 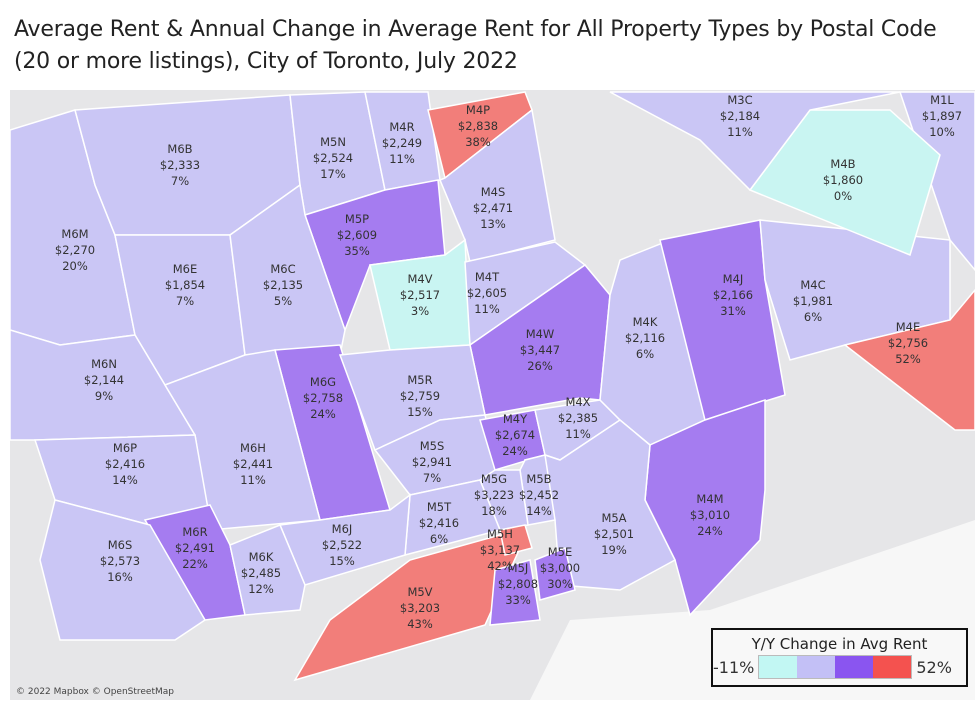 I want to click on region-code: M5P, so click(x=357, y=219).